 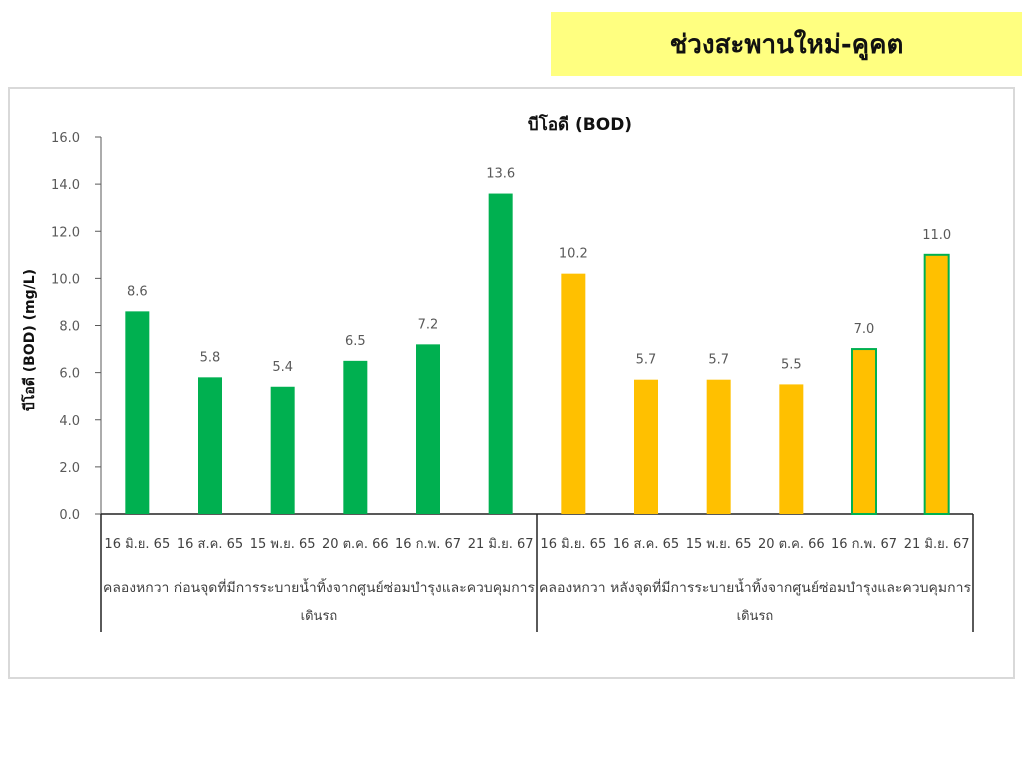 I want to click on y-tick-label: 4.0, so click(x=69, y=421).